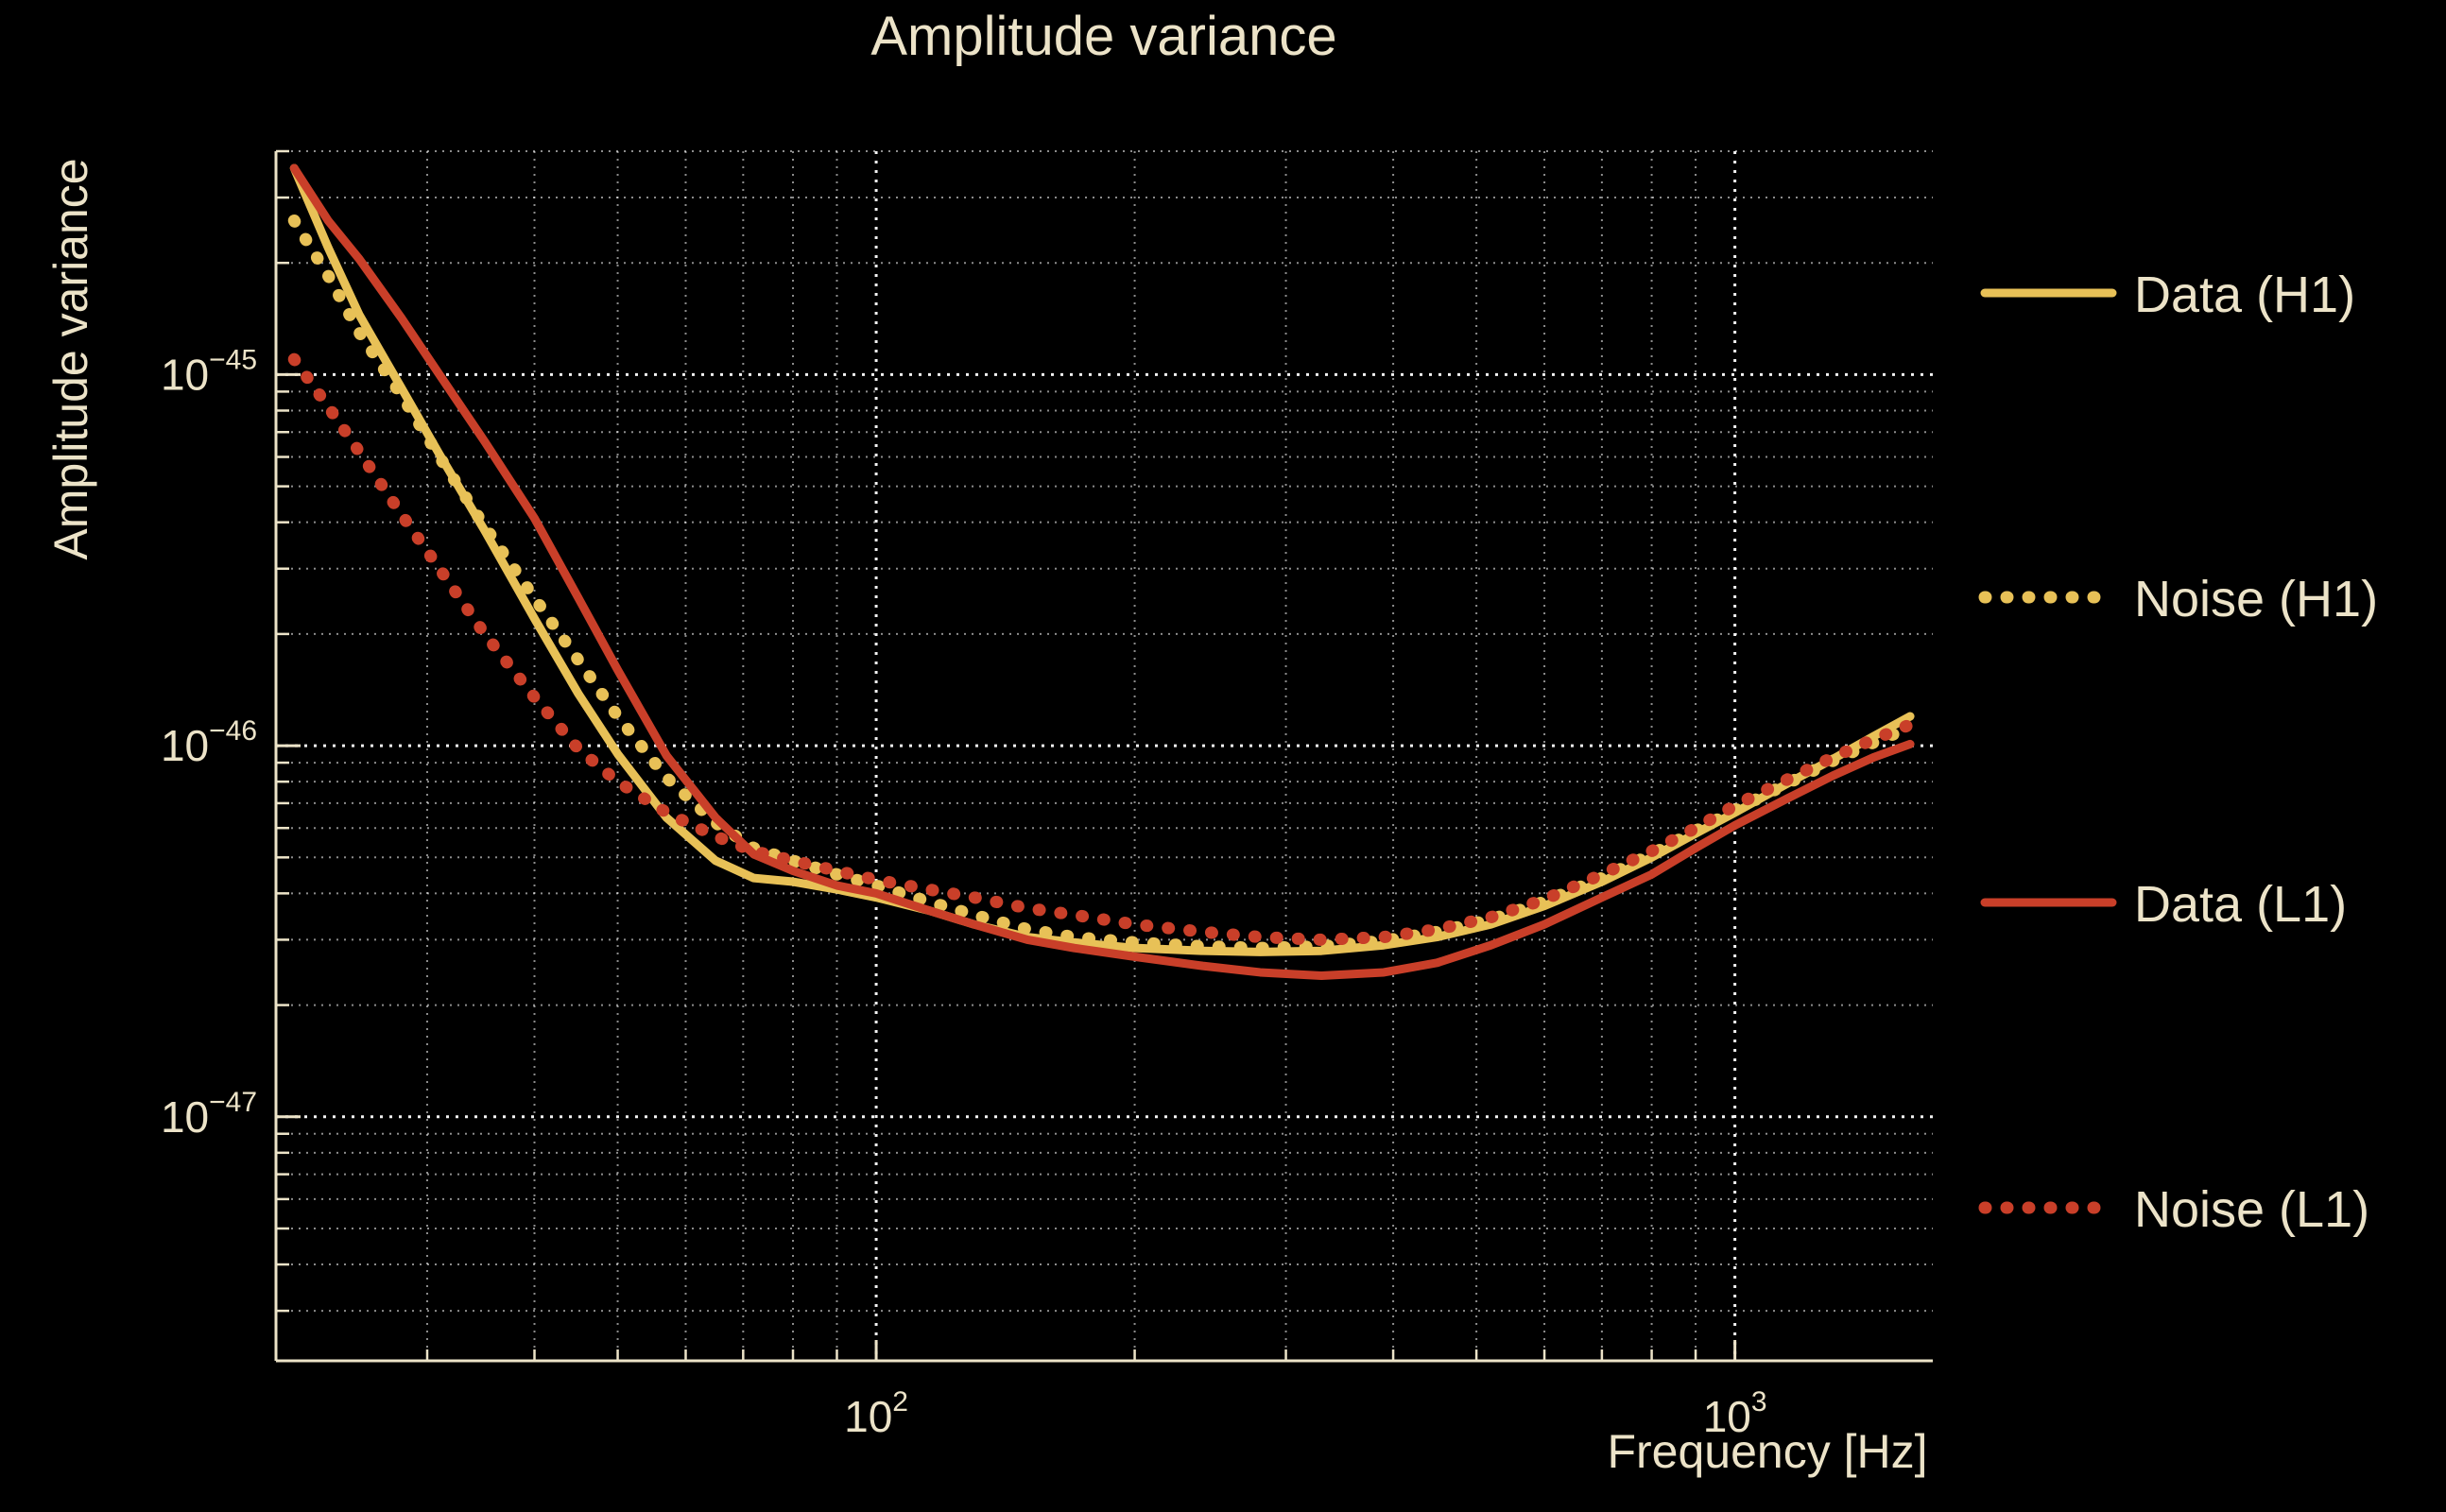  Describe the element at coordinates (876, 1413) in the screenshot. I see `x-tick-label-0: 10²` at that location.